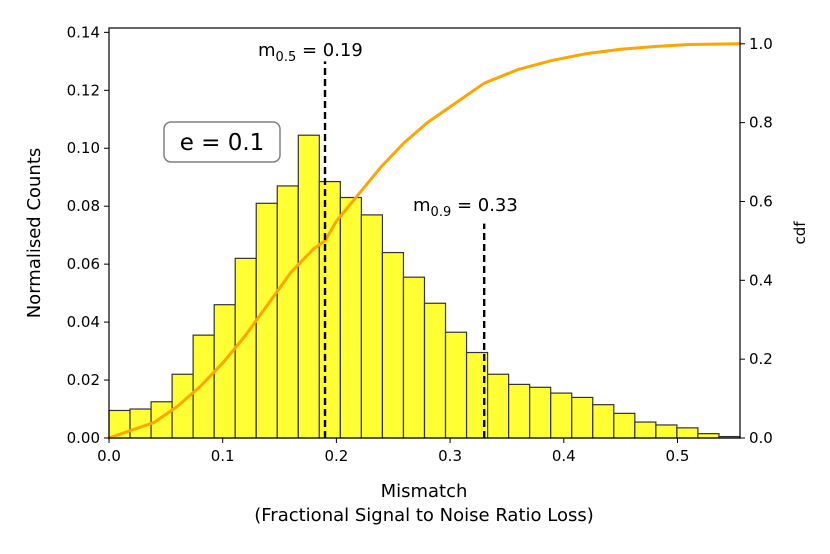  I want to click on median-annotation-main: m, so click(267, 50).